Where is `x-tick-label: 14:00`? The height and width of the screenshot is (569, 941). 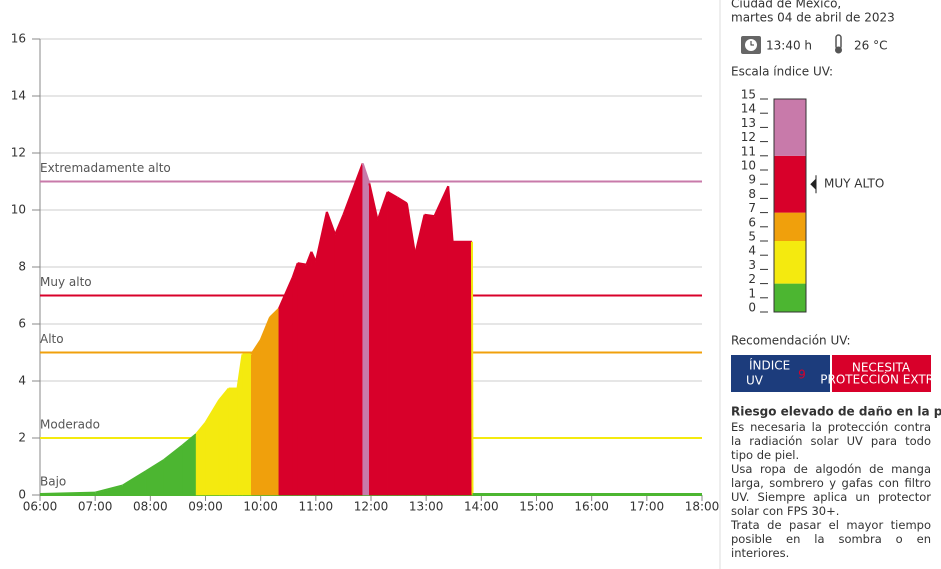
x-tick-label: 14:00 is located at coordinates (481, 507).